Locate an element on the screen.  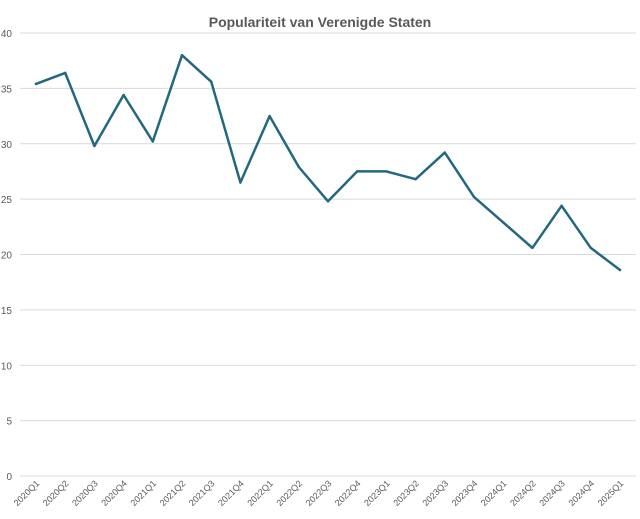
y-tick-label: 5 is located at coordinates (9, 422).